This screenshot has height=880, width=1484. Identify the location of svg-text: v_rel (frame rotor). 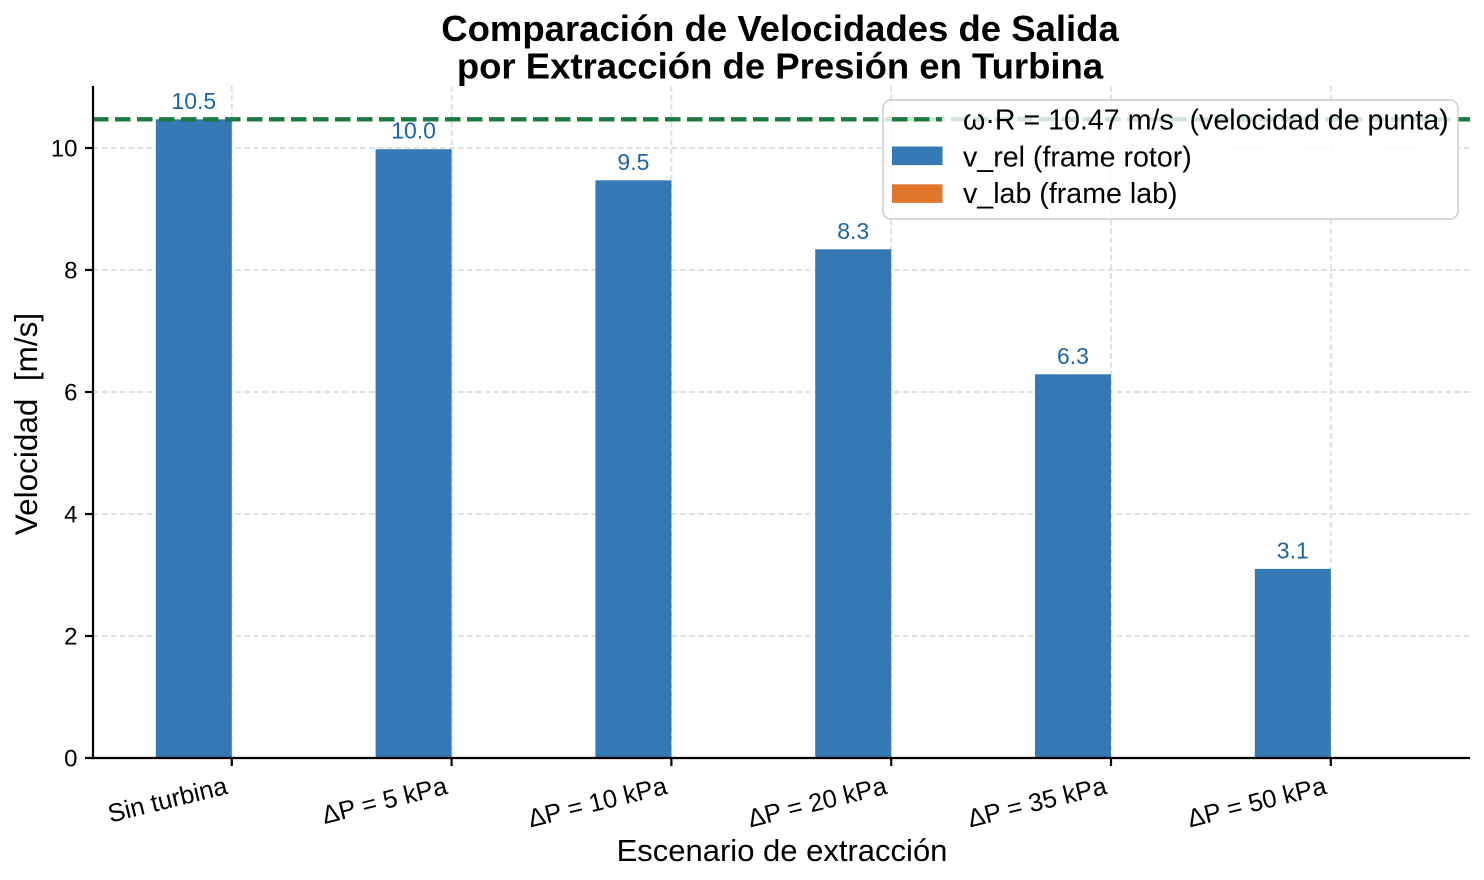
(1077, 157).